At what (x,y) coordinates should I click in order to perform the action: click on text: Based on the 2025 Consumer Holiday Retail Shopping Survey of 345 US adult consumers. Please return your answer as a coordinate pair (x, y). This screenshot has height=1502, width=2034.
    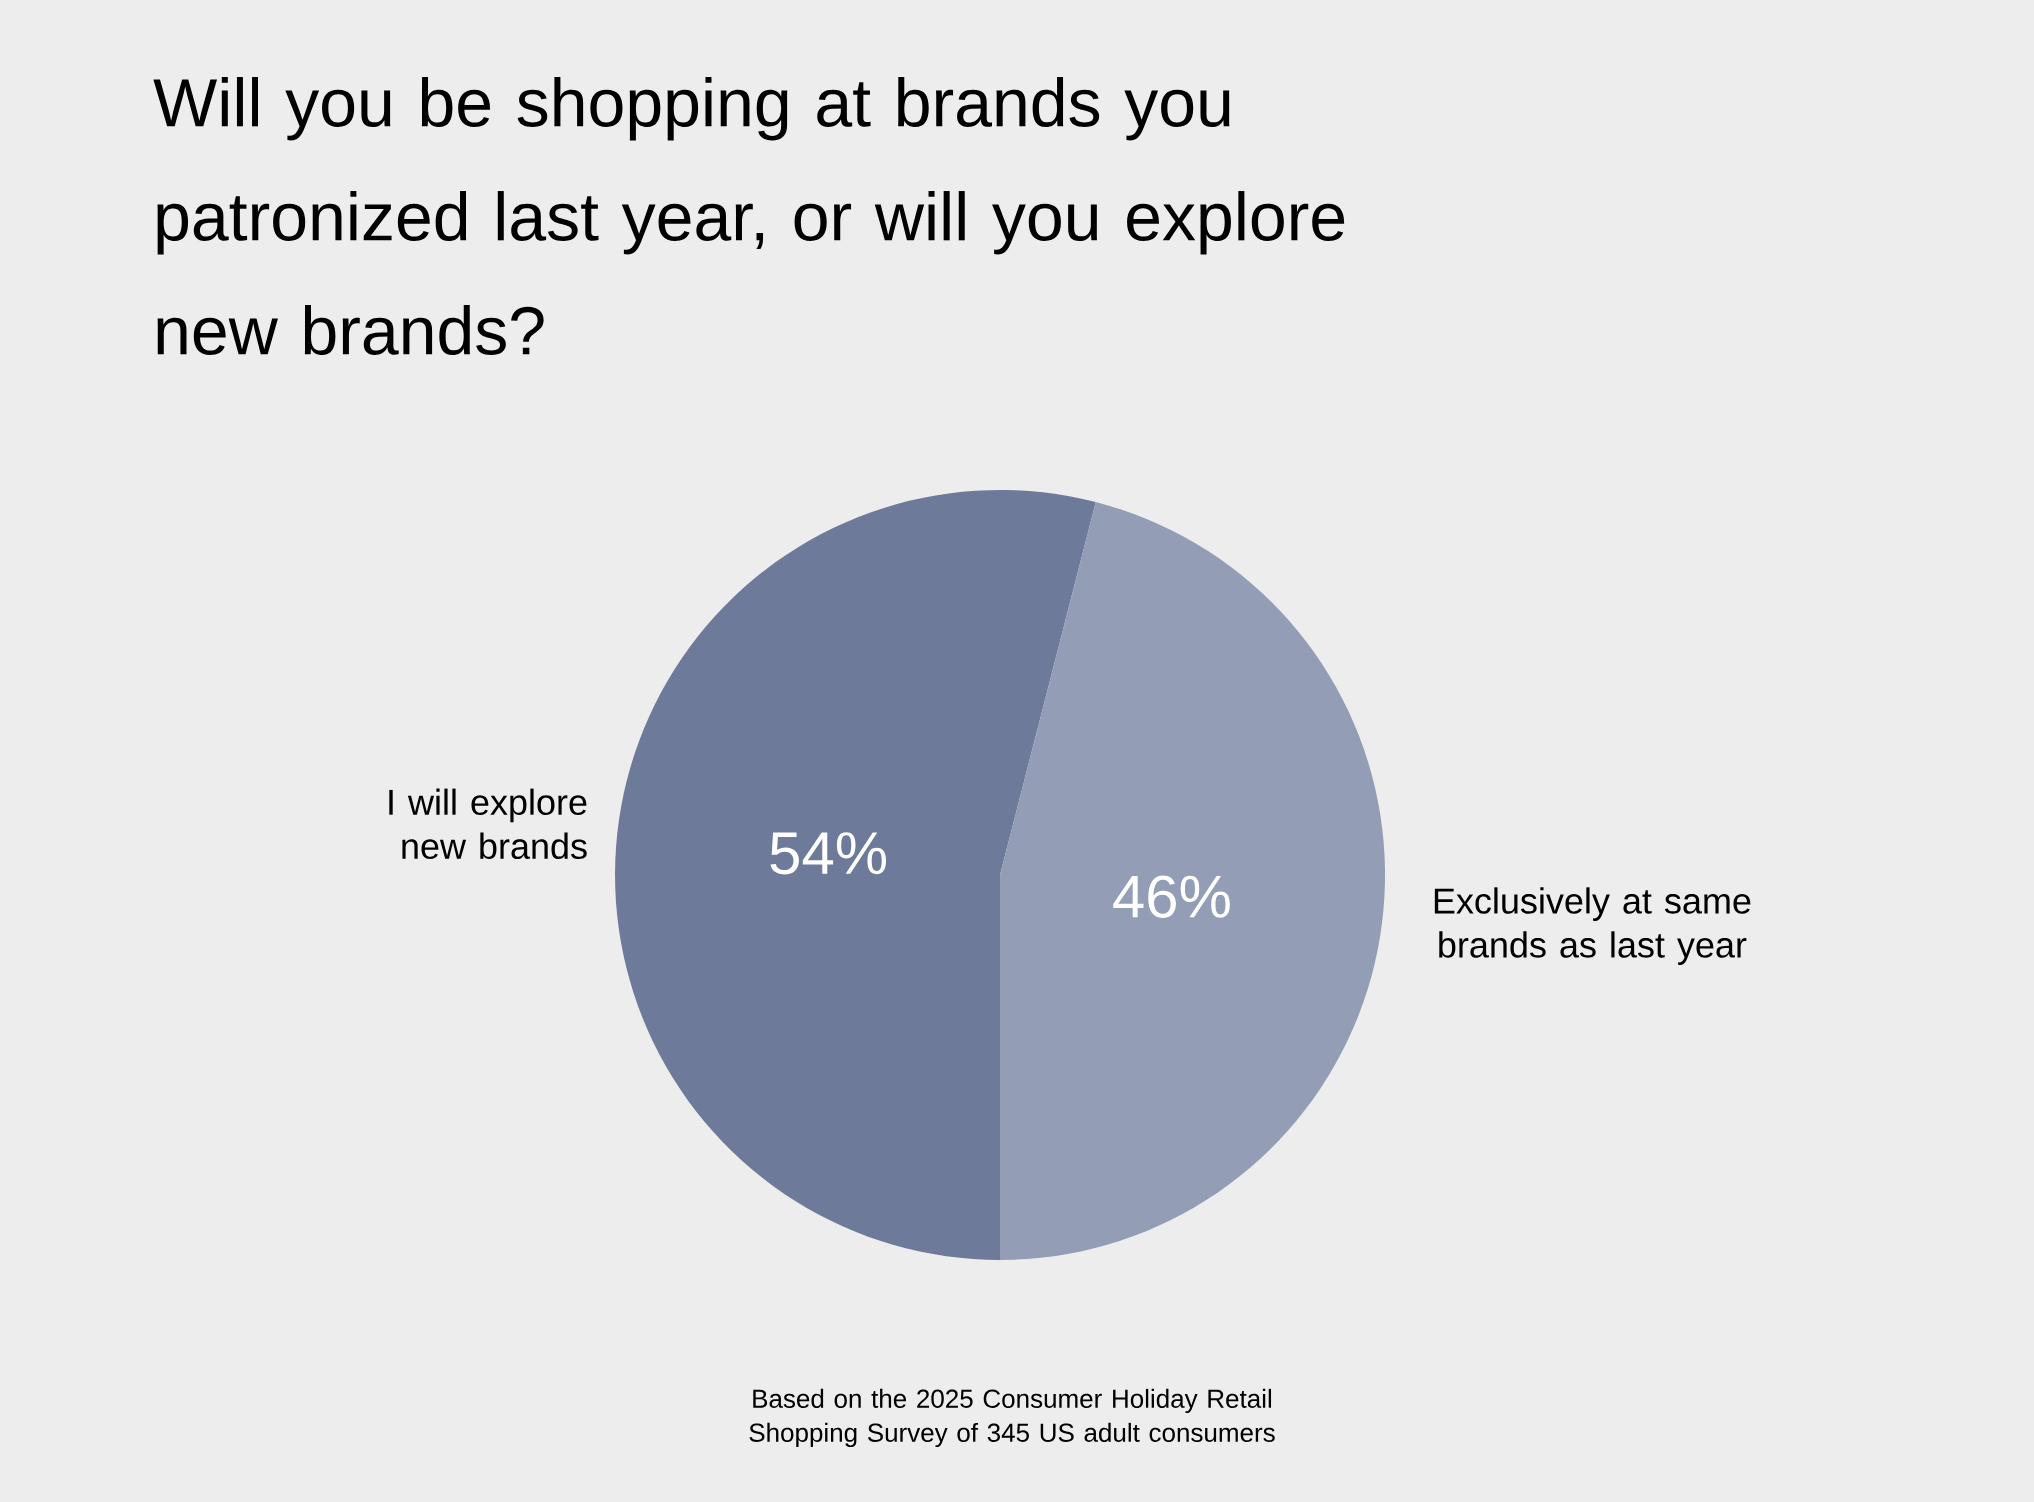
    Looking at the image, I should click on (1012, 1418).